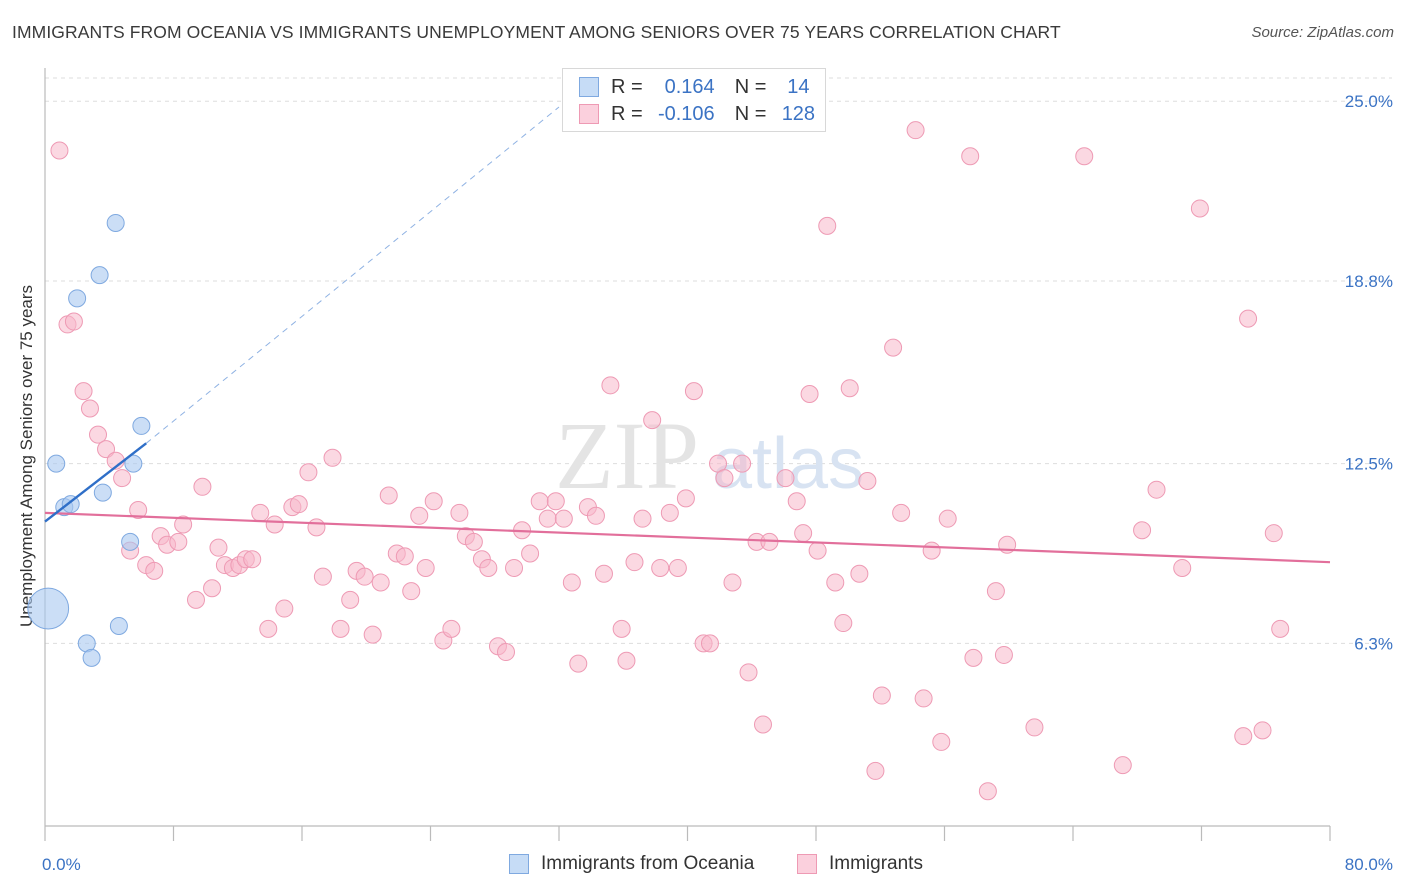 This screenshot has height=892, width=1406. What do you see at coordinates (689, 86) in the screenshot?
I see `r-value: 0.164` at bounding box center [689, 86].